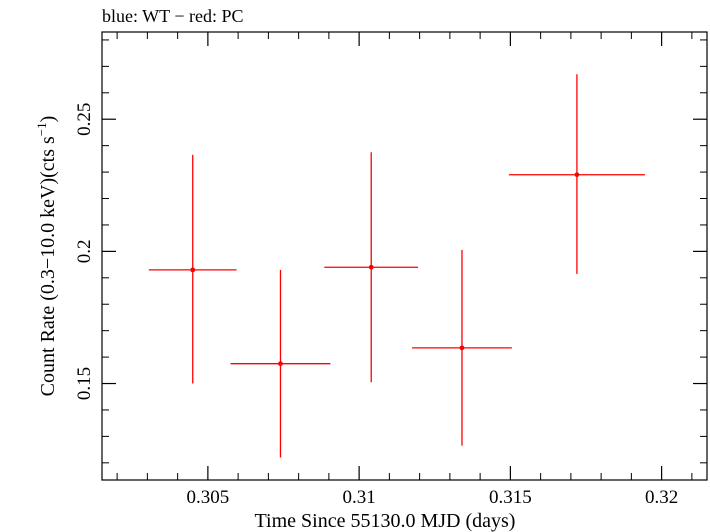 The image size is (710, 532). Describe the element at coordinates (48, 119) in the screenshot. I see `y-axis-label-end: )` at that location.